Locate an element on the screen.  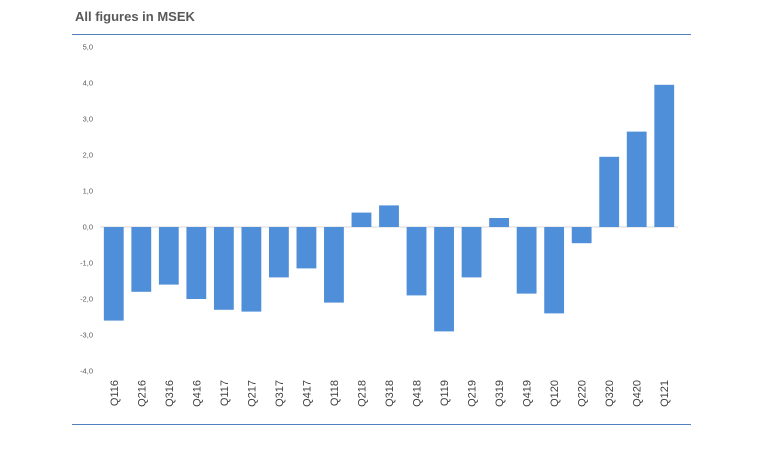
top-rule is located at coordinates (381, 34).